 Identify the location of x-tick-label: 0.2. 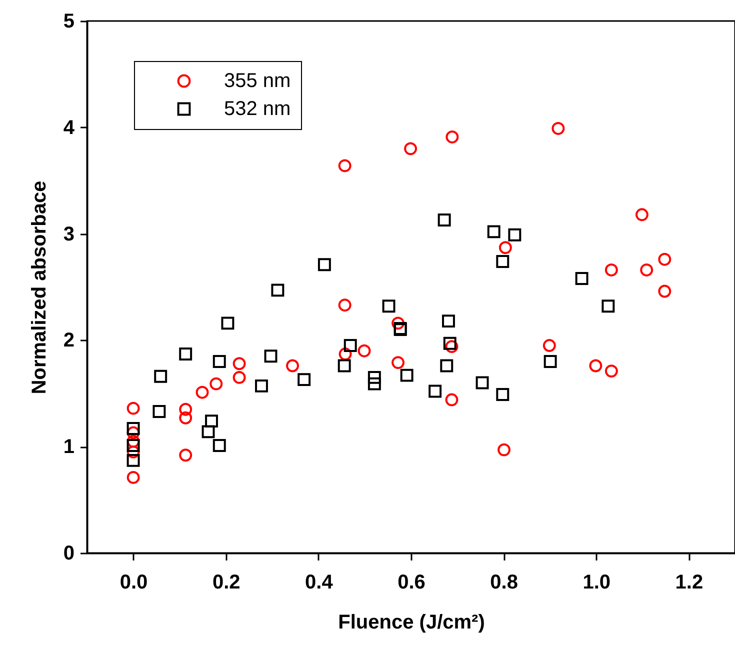
(226, 583).